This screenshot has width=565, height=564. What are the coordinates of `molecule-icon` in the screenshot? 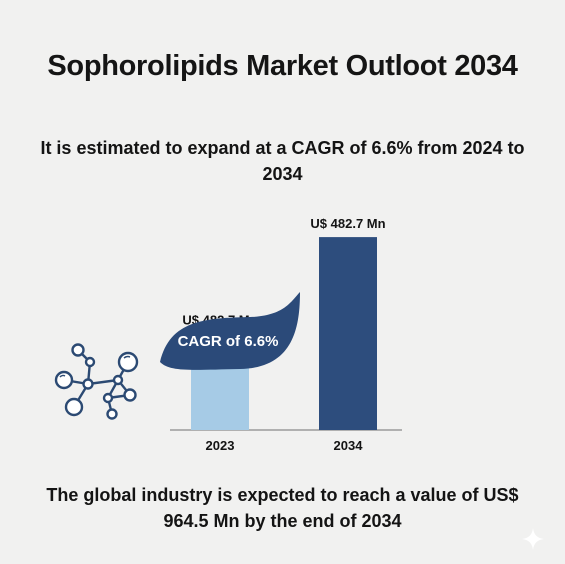 It's located at (96, 381).